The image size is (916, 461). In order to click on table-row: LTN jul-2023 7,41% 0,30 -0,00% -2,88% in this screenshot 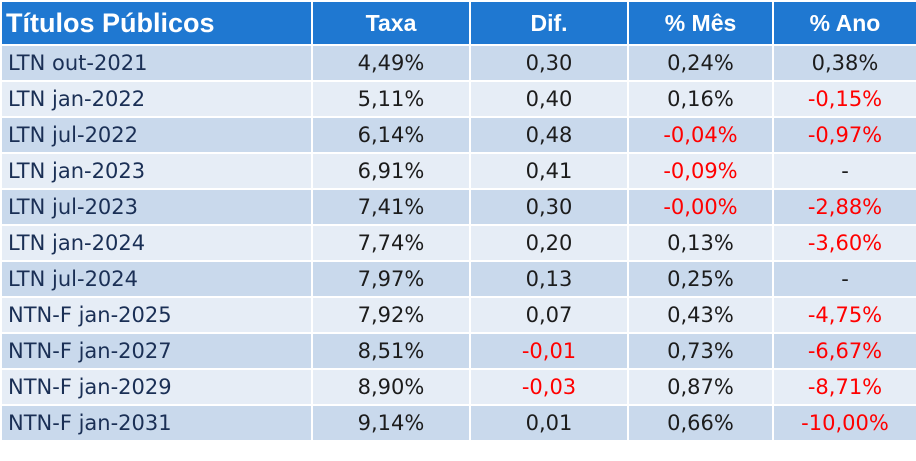, I will do `click(458, 207)`.